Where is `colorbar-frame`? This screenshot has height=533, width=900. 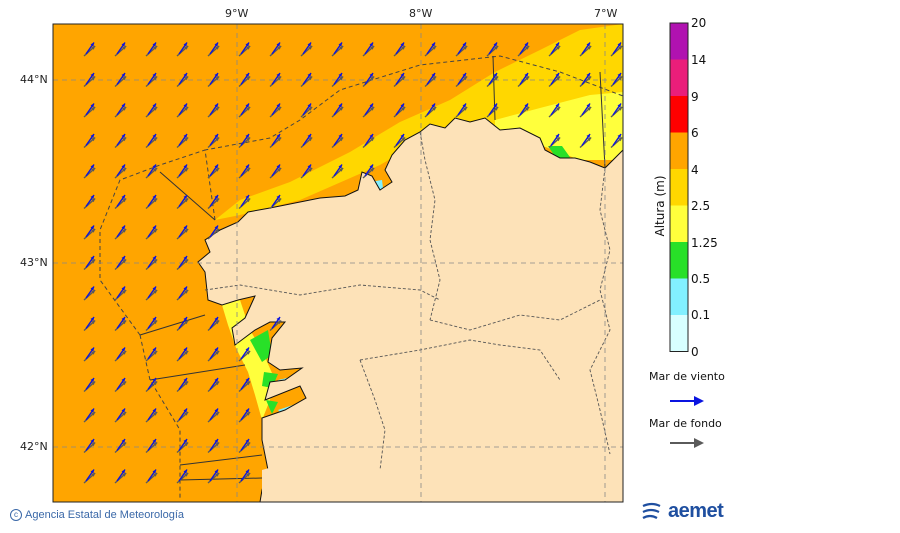 colorbar-frame is located at coordinates (679, 187).